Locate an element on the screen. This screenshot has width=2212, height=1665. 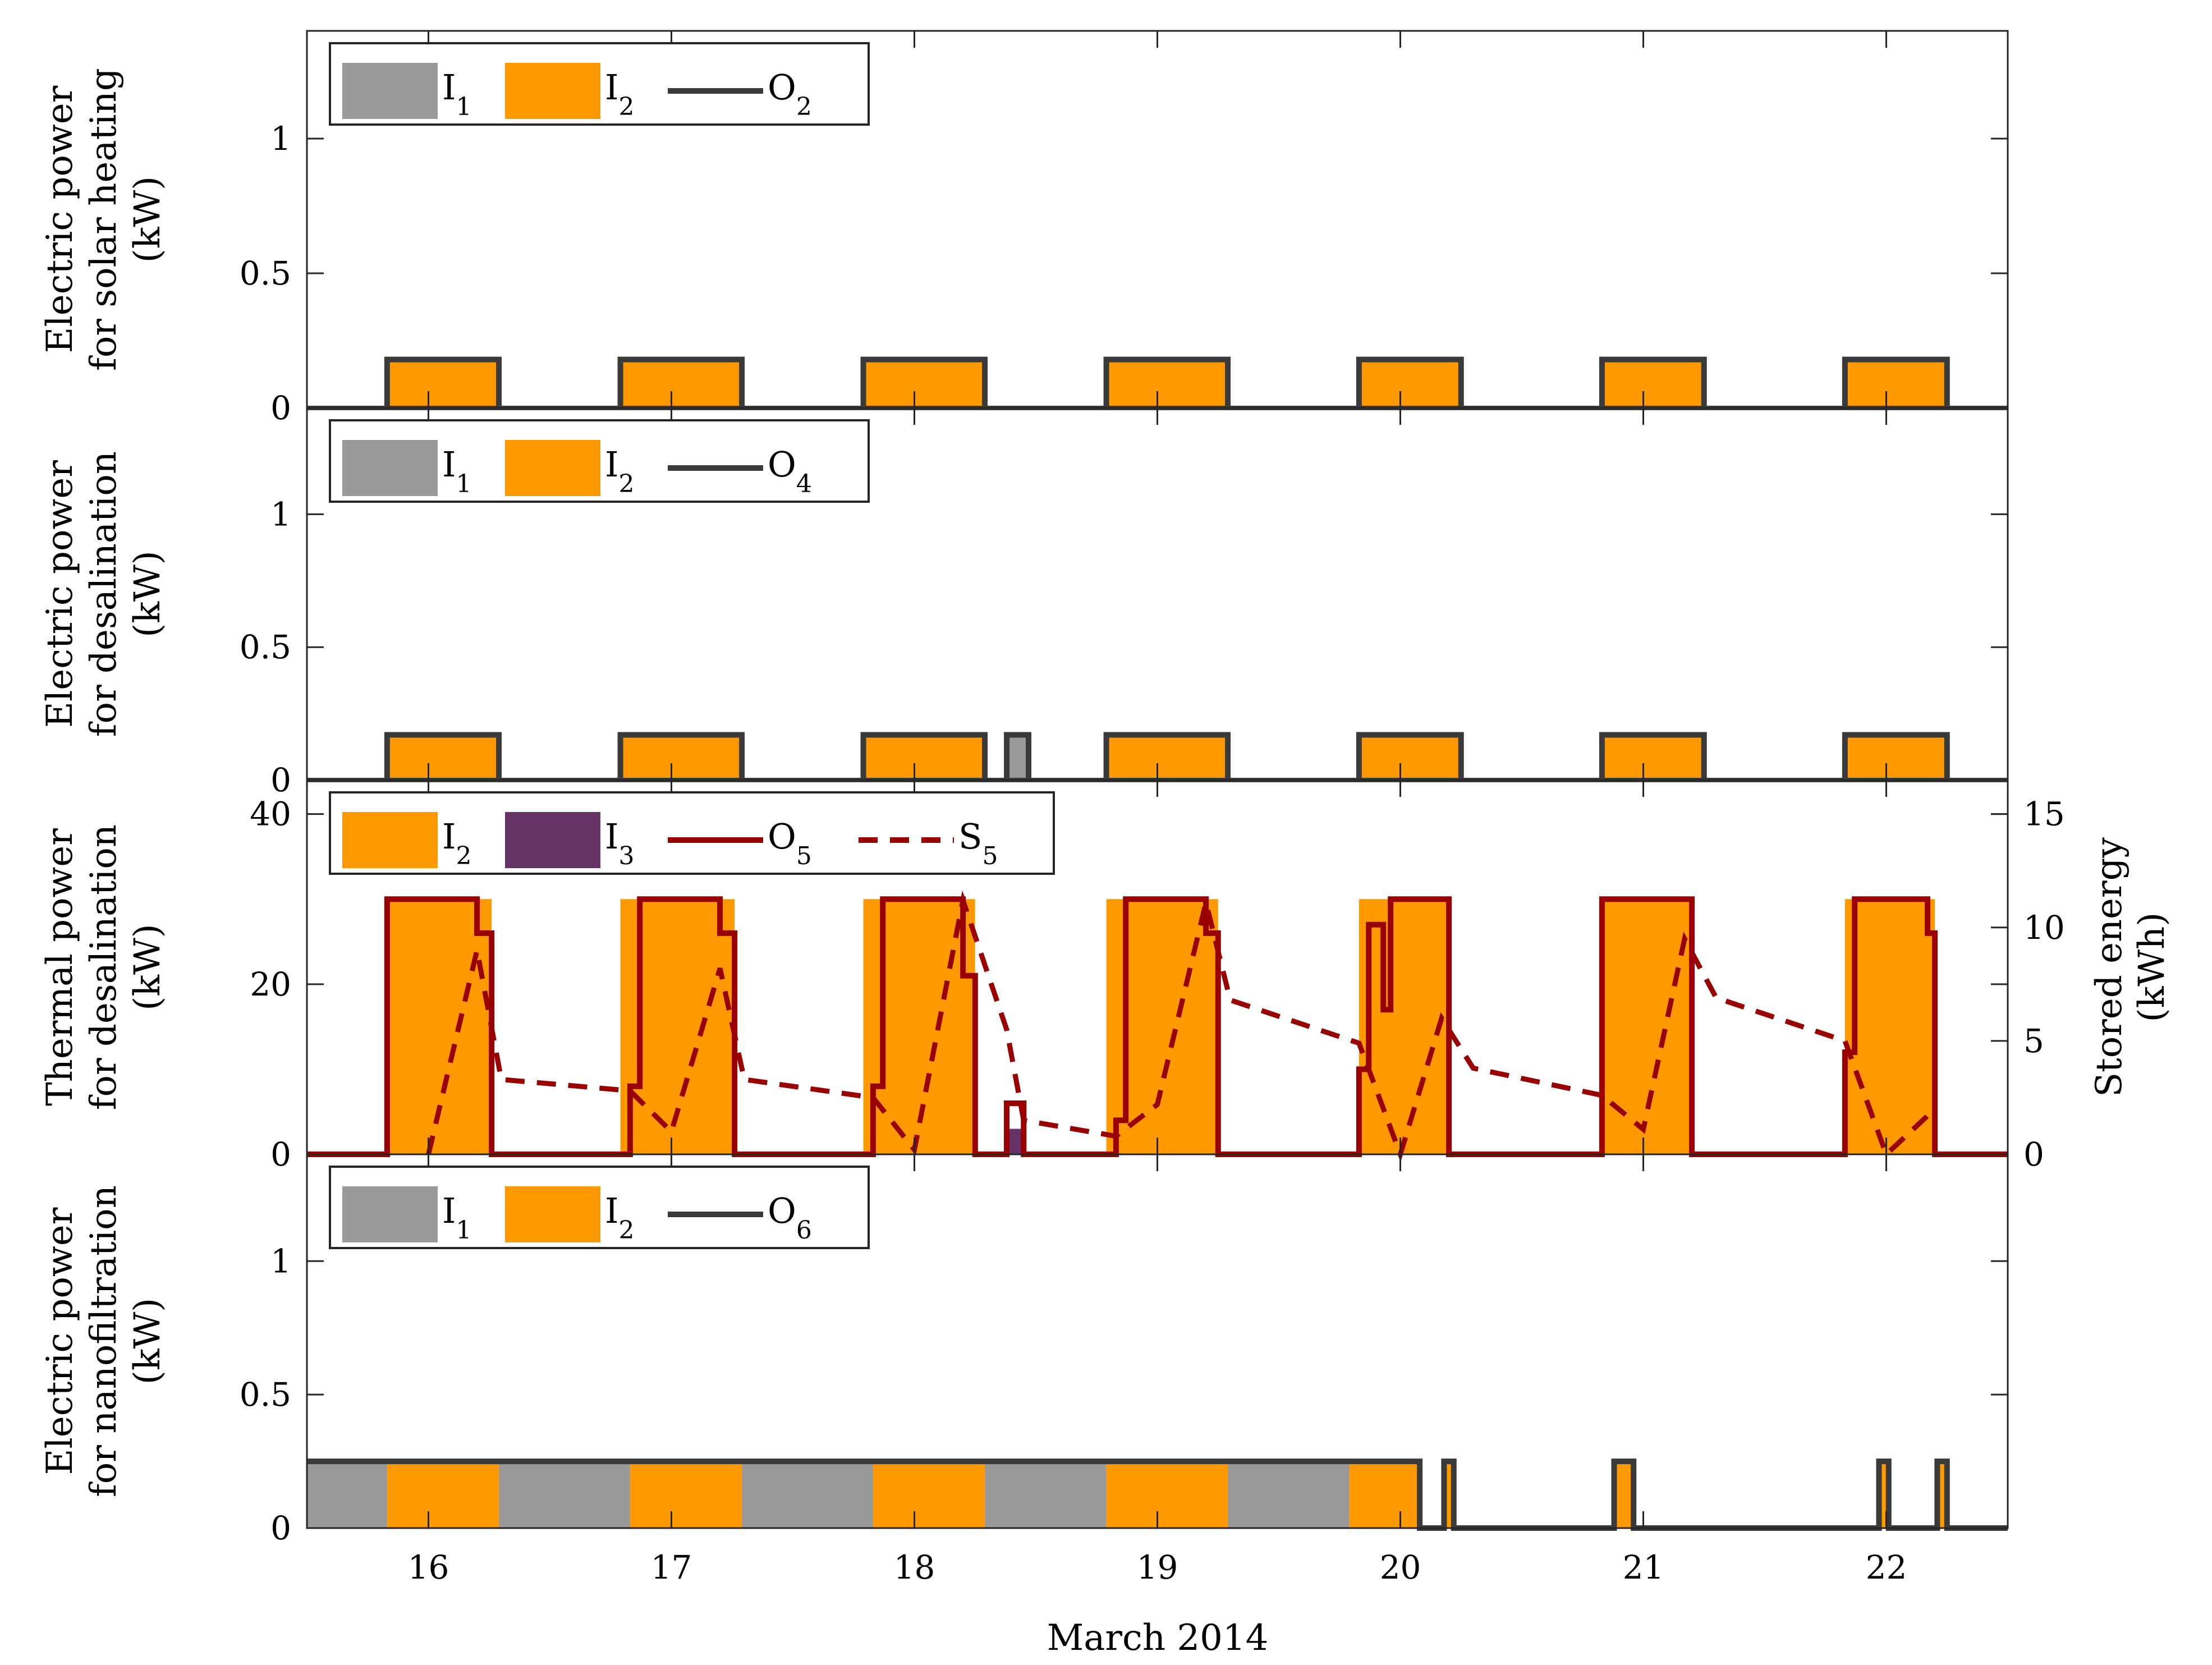
y2-tick-label: 5 is located at coordinates (2033, 1041).